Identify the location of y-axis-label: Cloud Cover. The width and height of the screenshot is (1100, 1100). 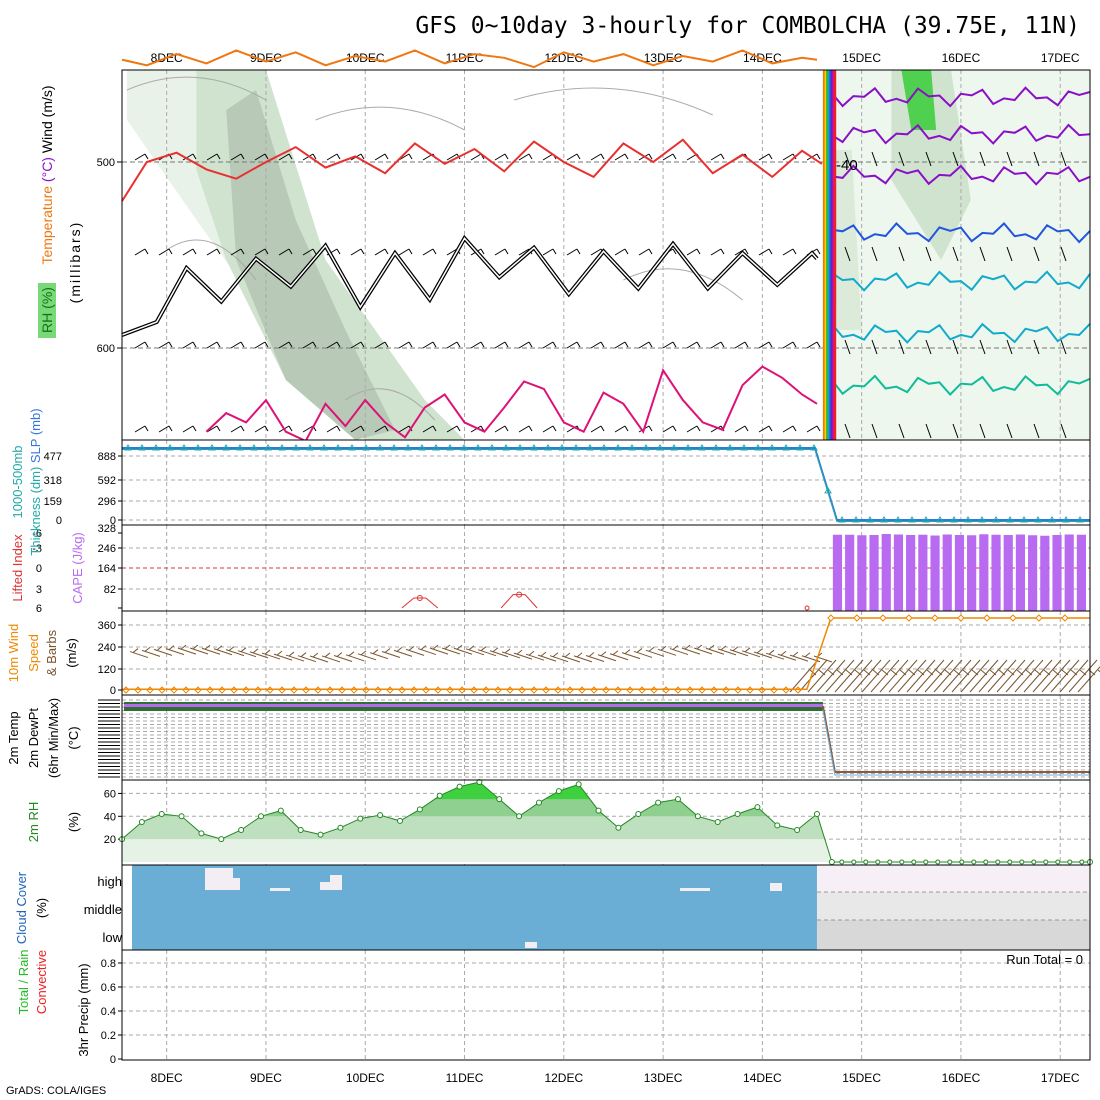
(21, 907).